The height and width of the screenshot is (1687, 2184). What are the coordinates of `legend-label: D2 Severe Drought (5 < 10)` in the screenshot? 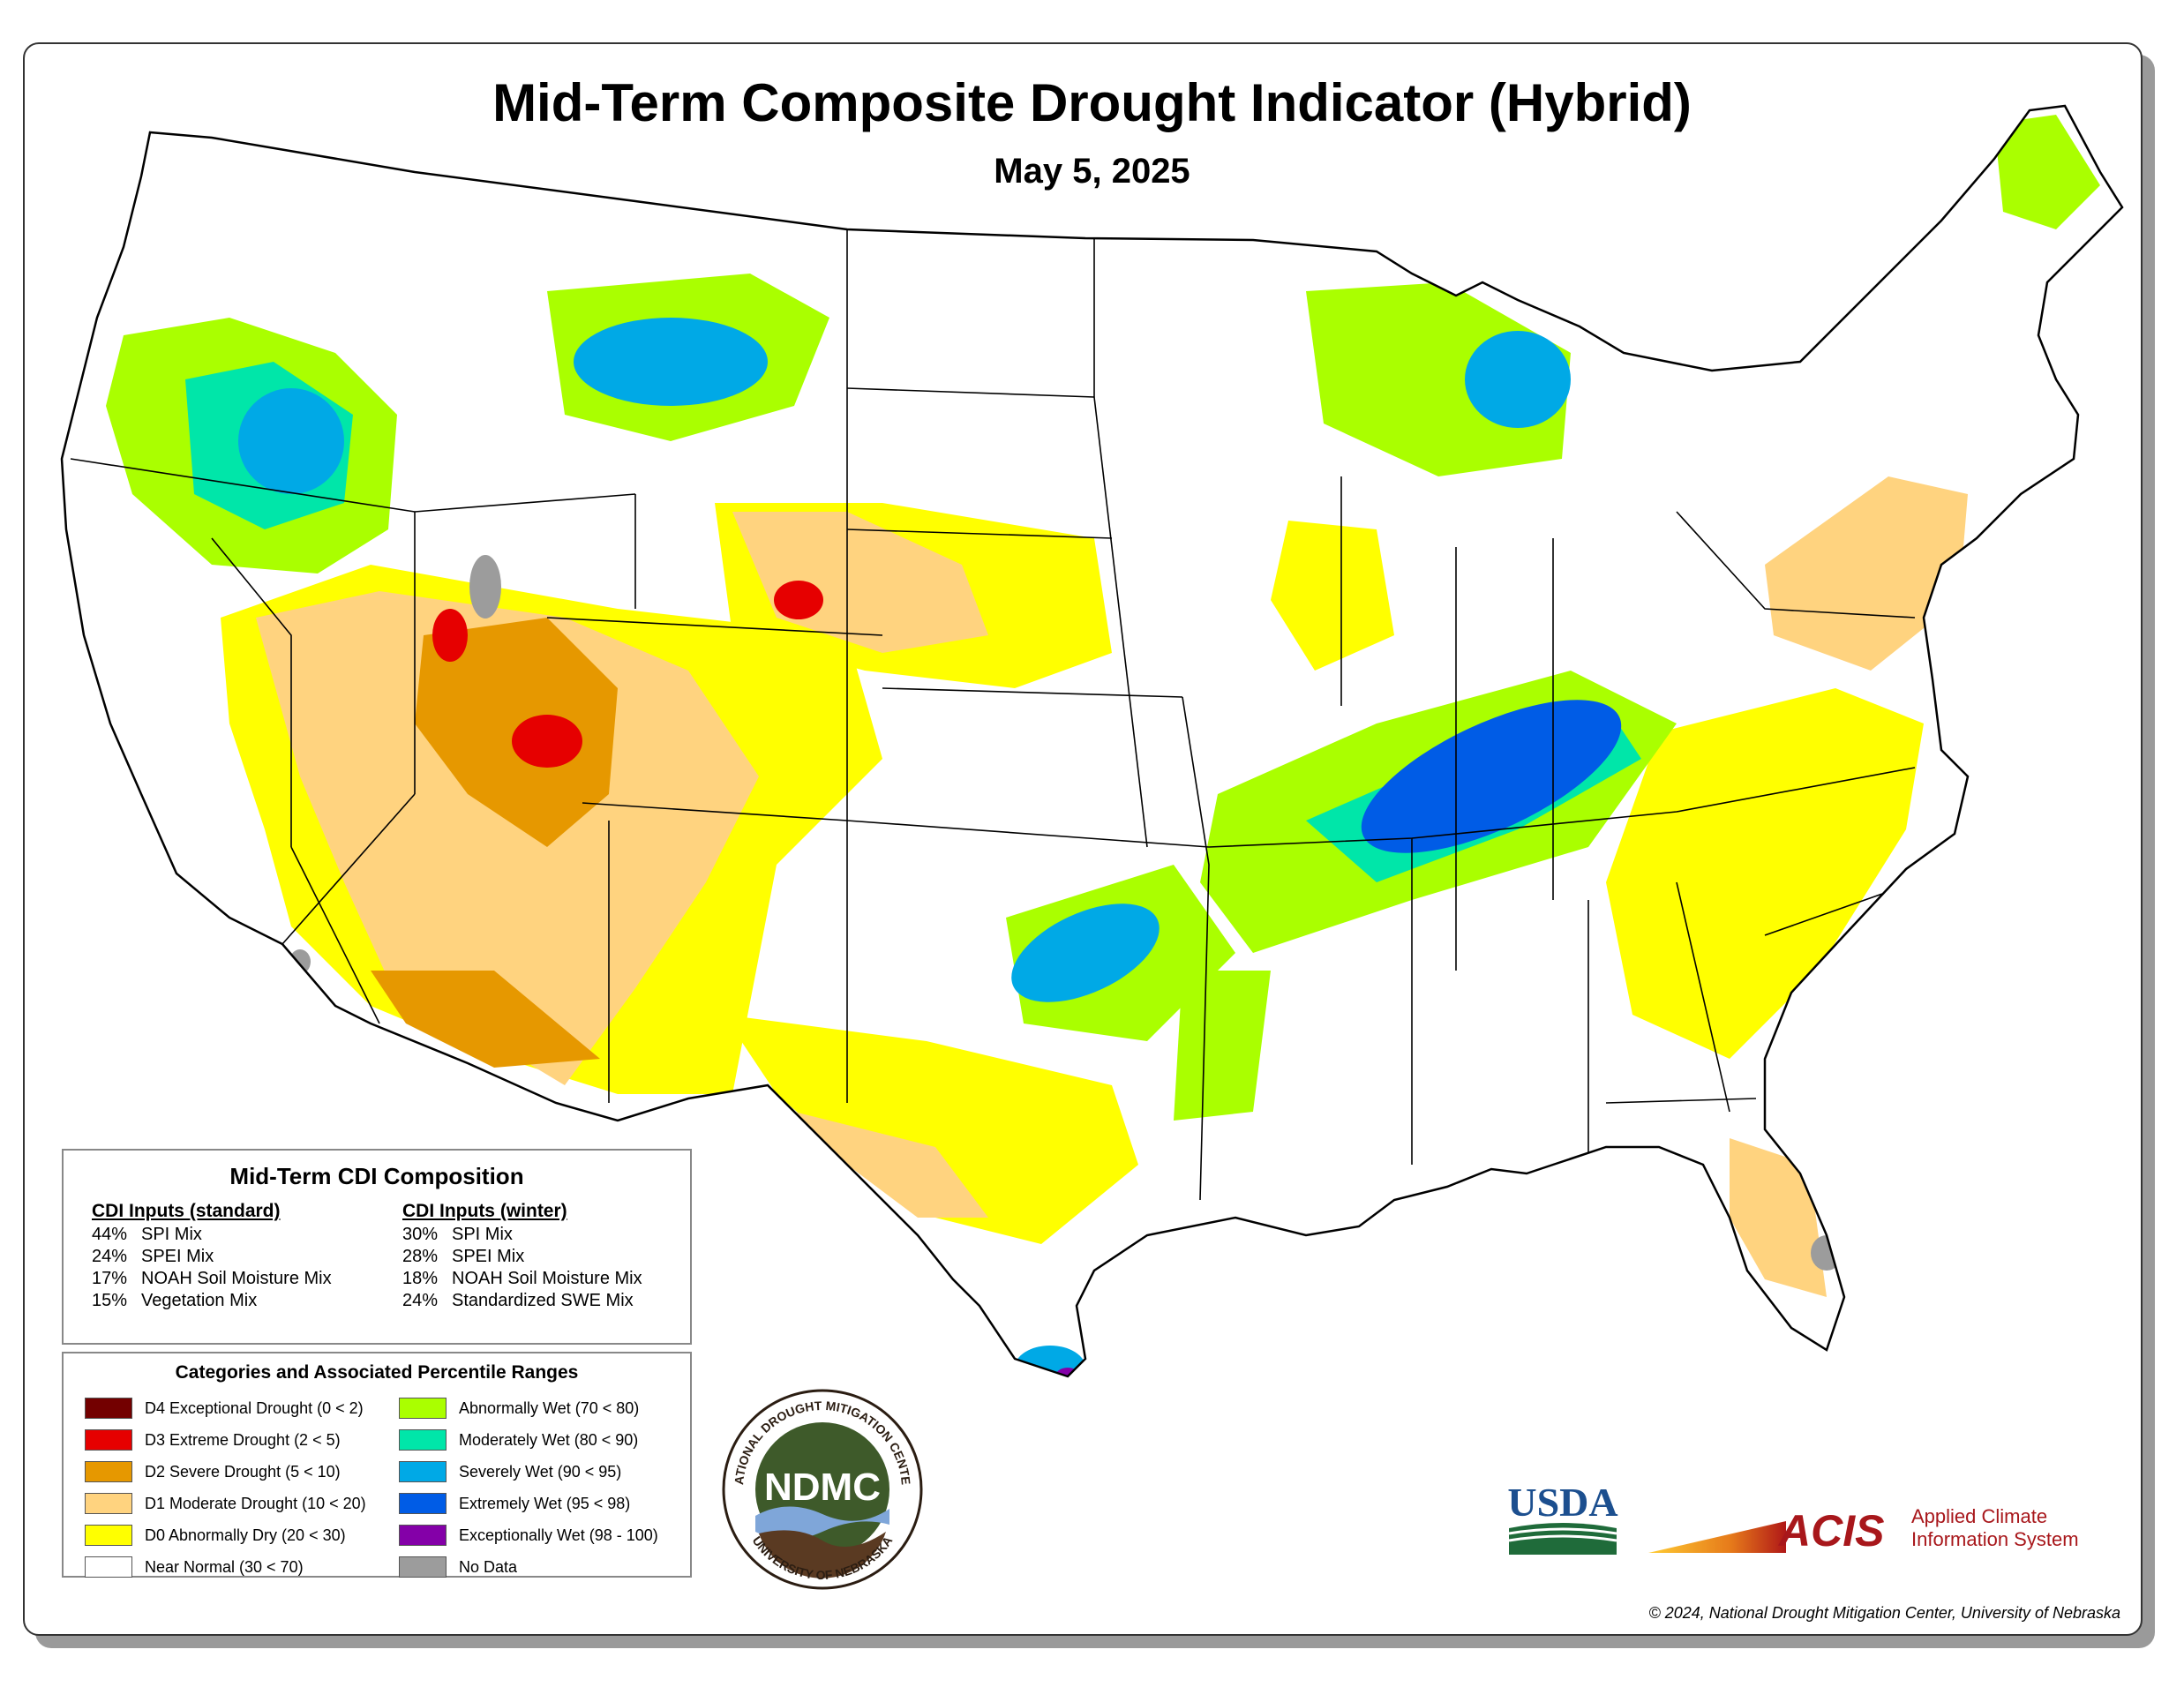 It's located at (243, 1471).